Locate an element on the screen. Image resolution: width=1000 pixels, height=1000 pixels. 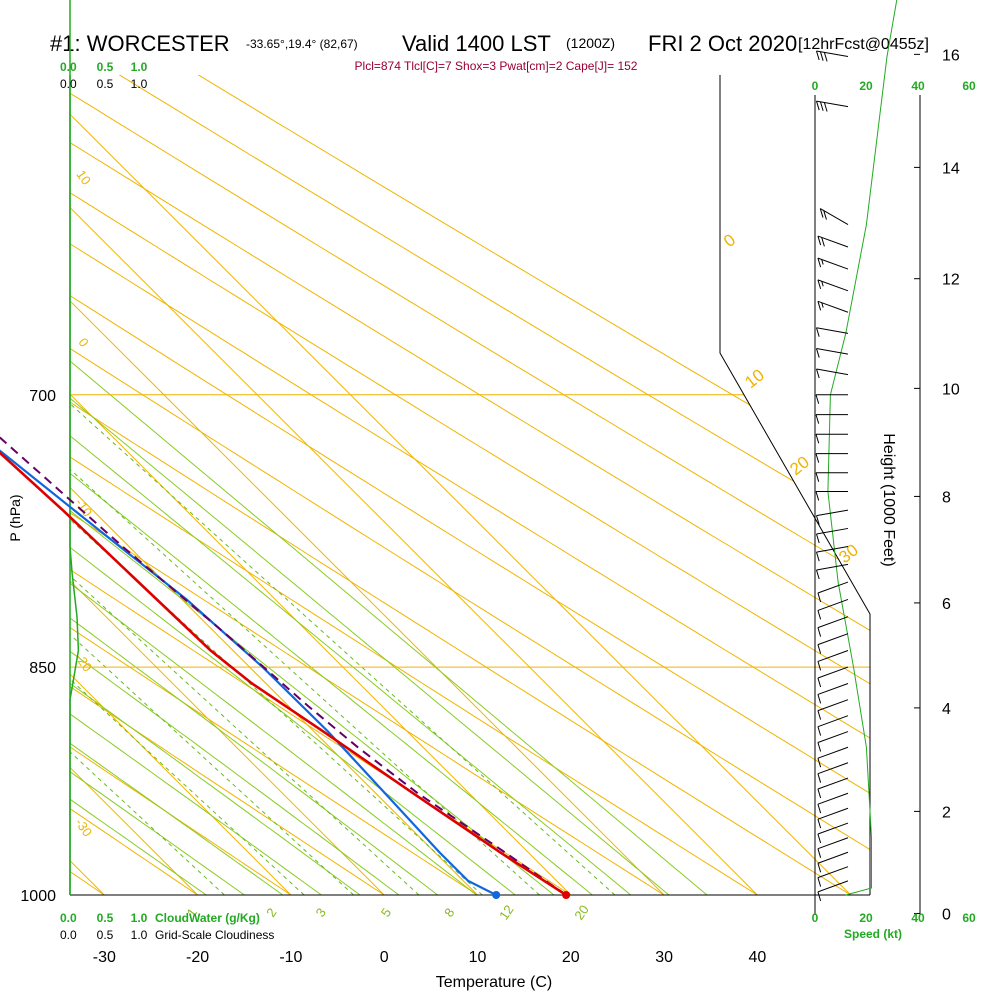
cloudiness-tick-top: 0.0 is located at coordinates (68, 84).